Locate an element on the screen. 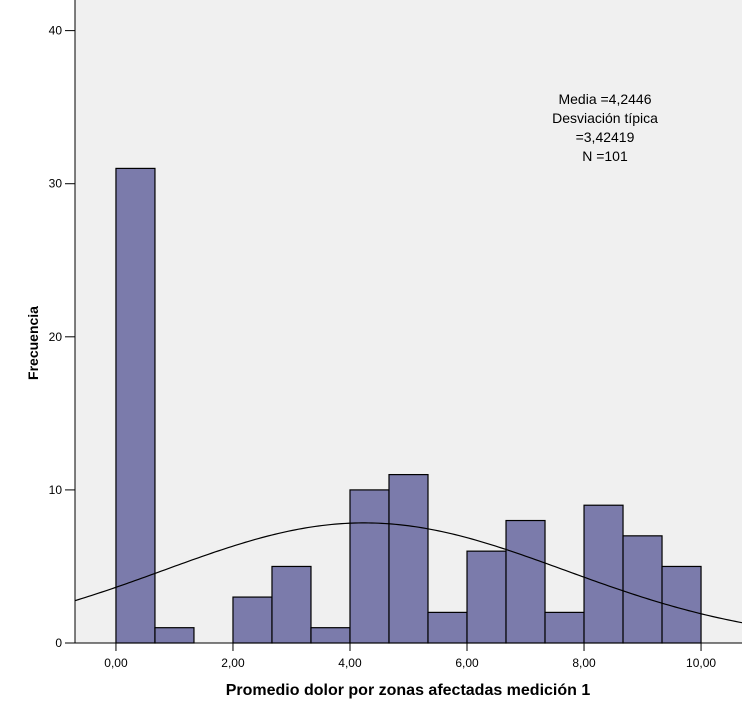  y-tick-label-0: 0 is located at coordinates (58, 643).